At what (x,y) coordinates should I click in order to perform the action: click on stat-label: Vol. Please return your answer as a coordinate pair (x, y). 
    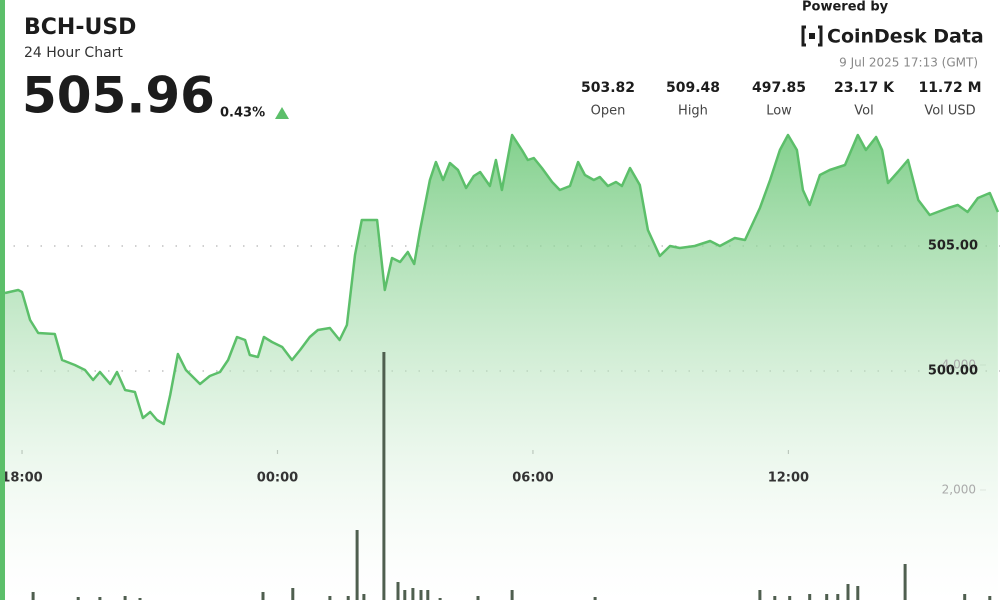
    Looking at the image, I should click on (863, 111).